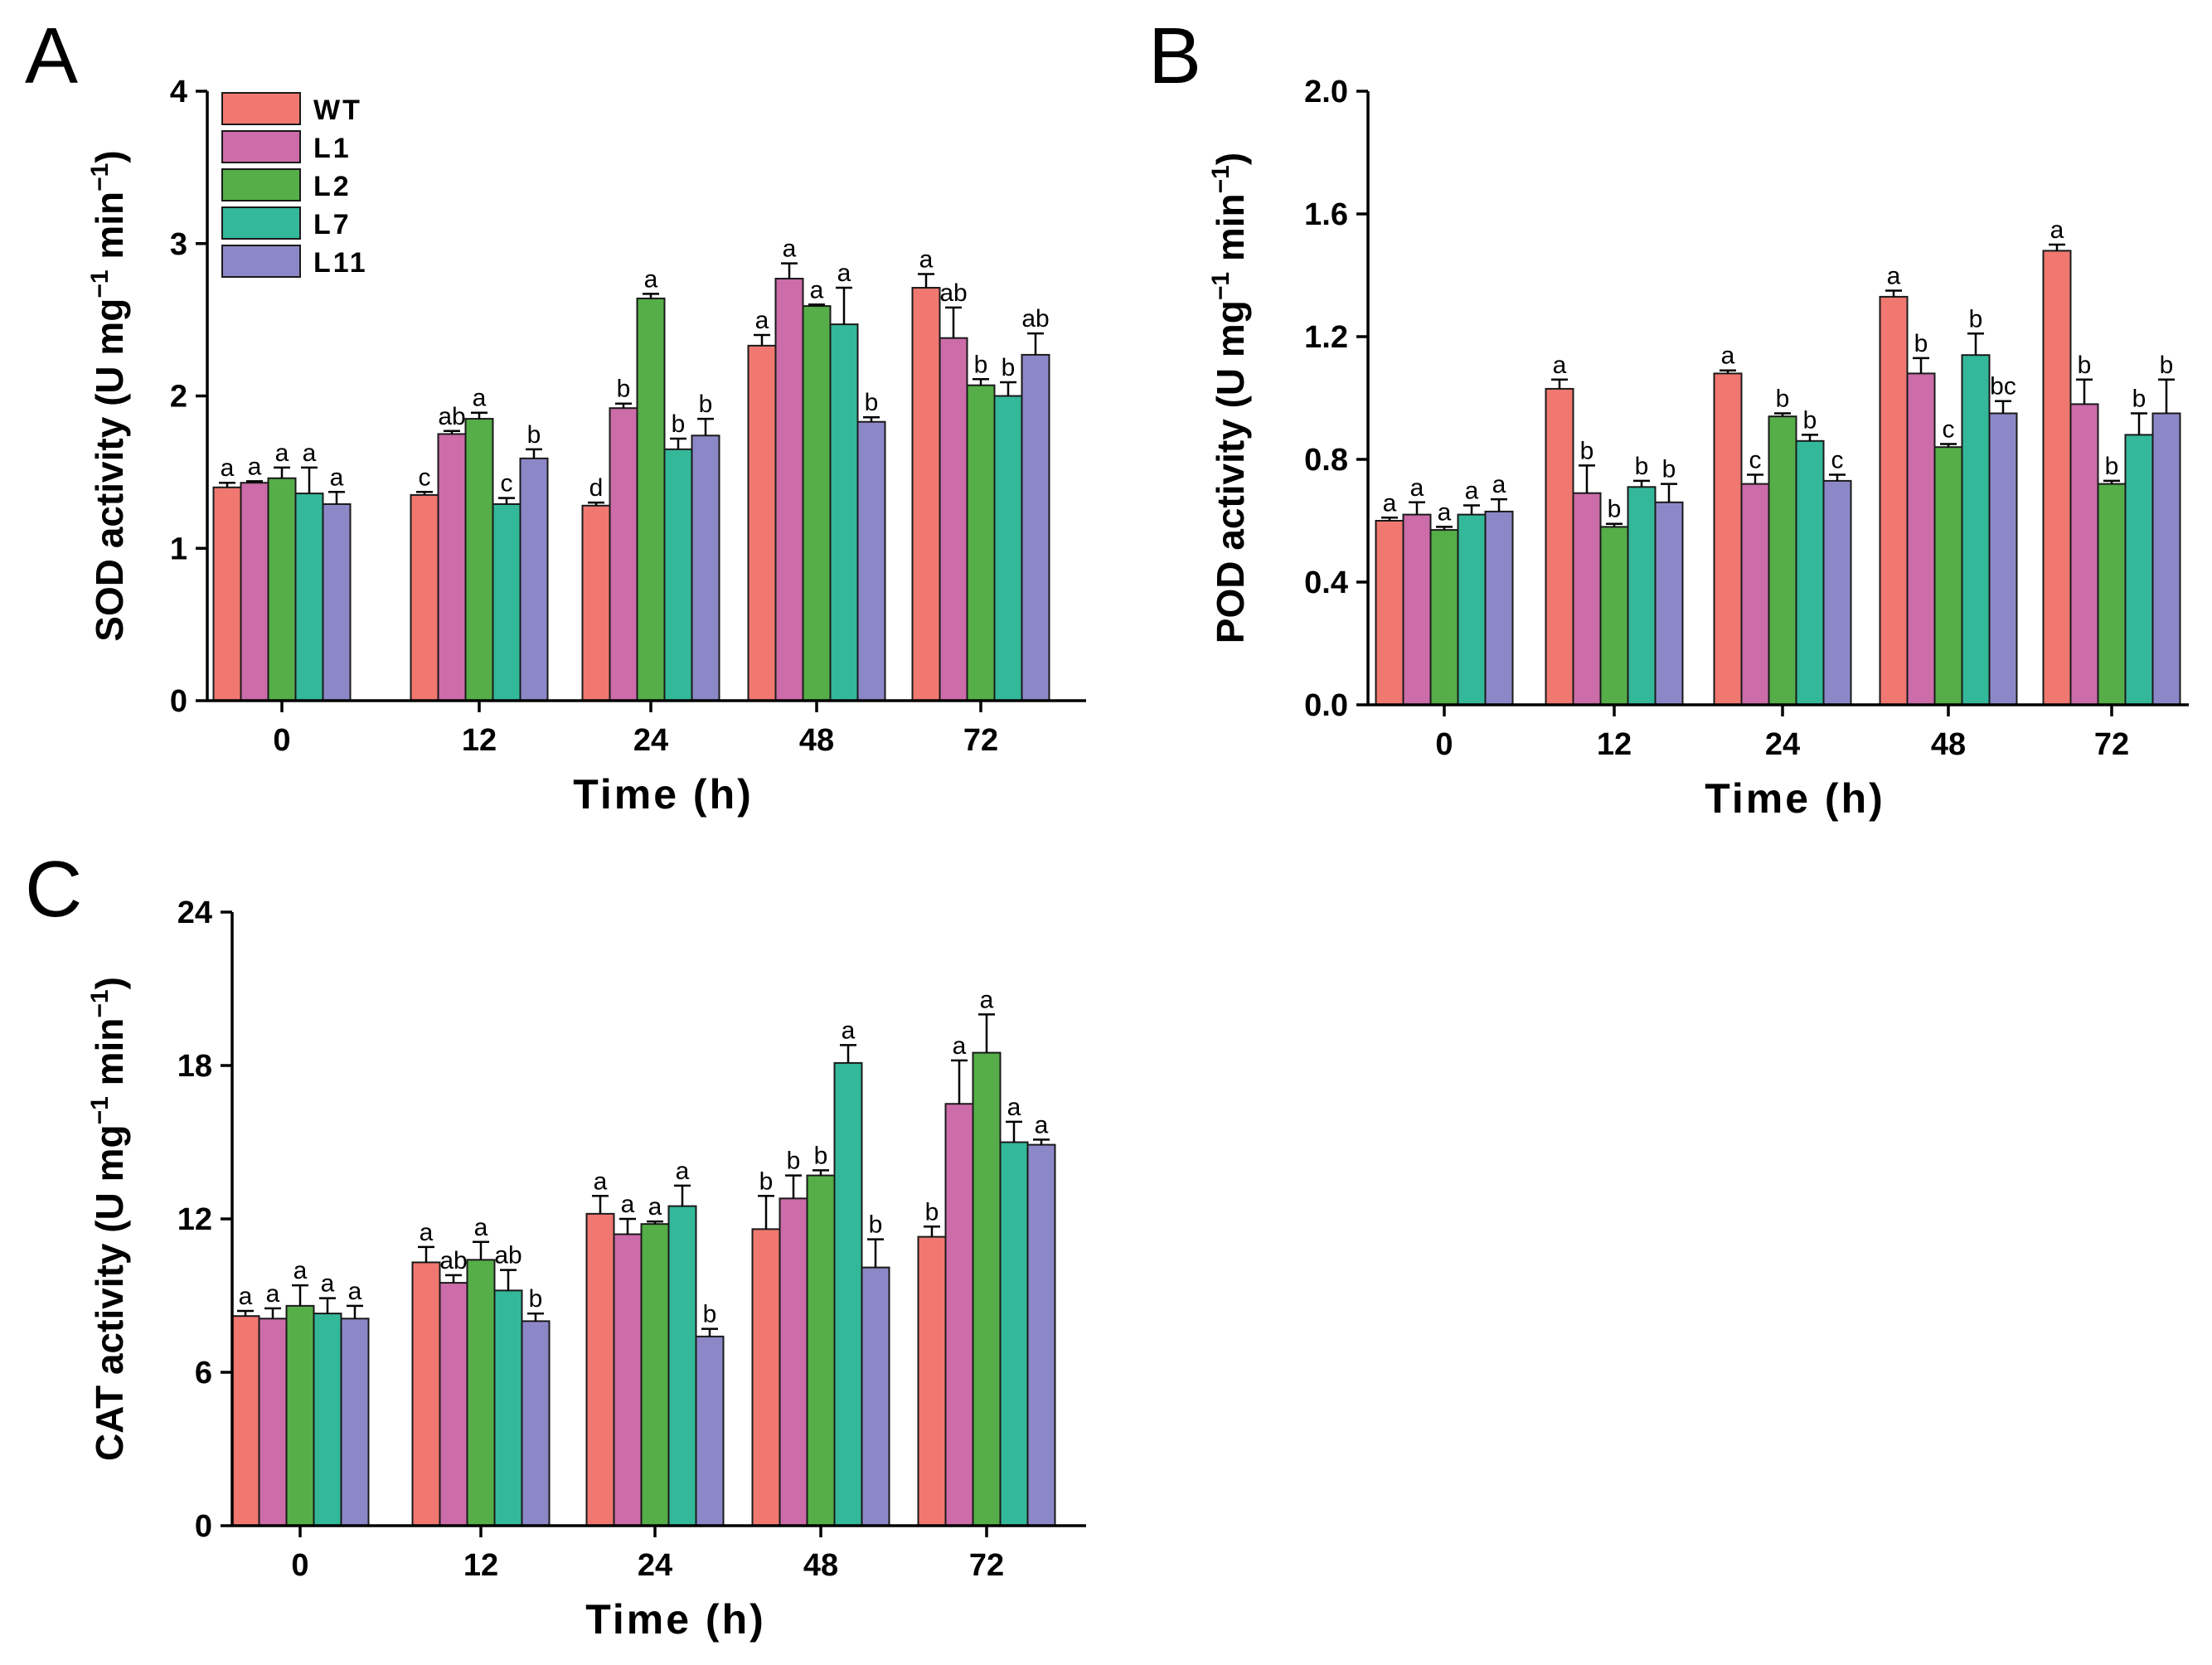  Describe the element at coordinates (1795, 799) in the screenshot. I see `x-axis-title: Time (h)` at that location.